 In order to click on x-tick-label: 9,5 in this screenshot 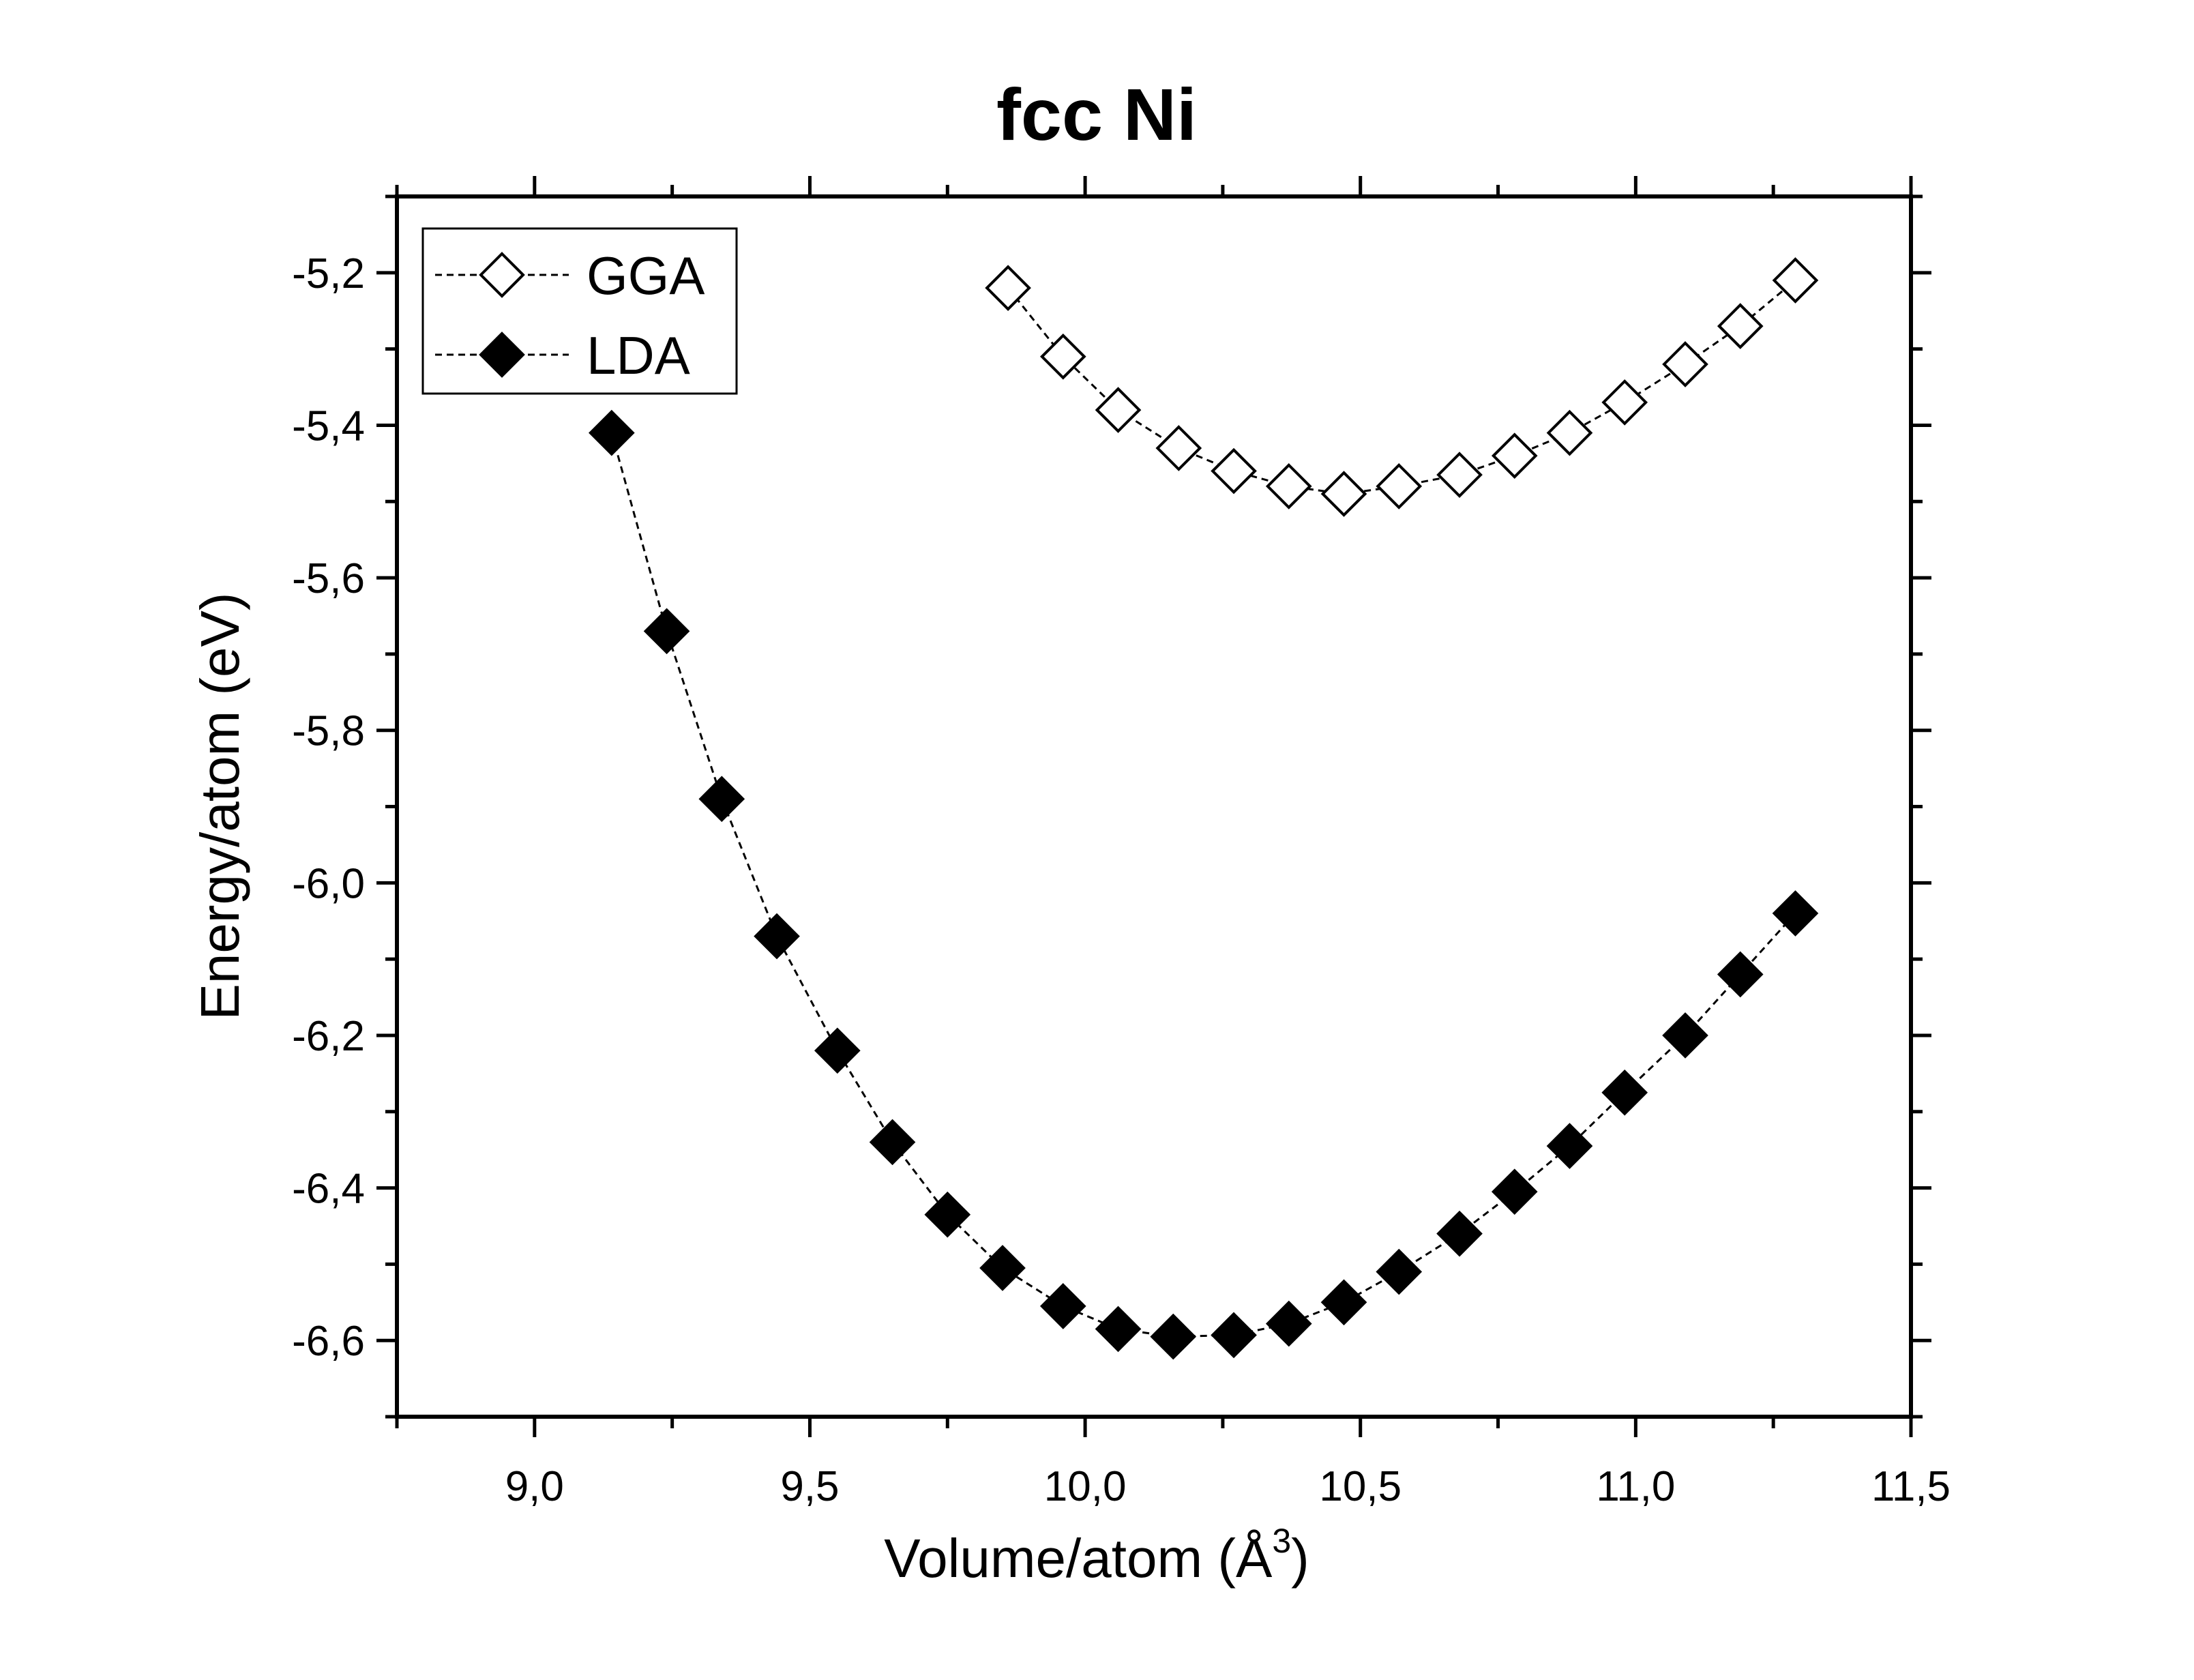, I will do `click(809, 1486)`.